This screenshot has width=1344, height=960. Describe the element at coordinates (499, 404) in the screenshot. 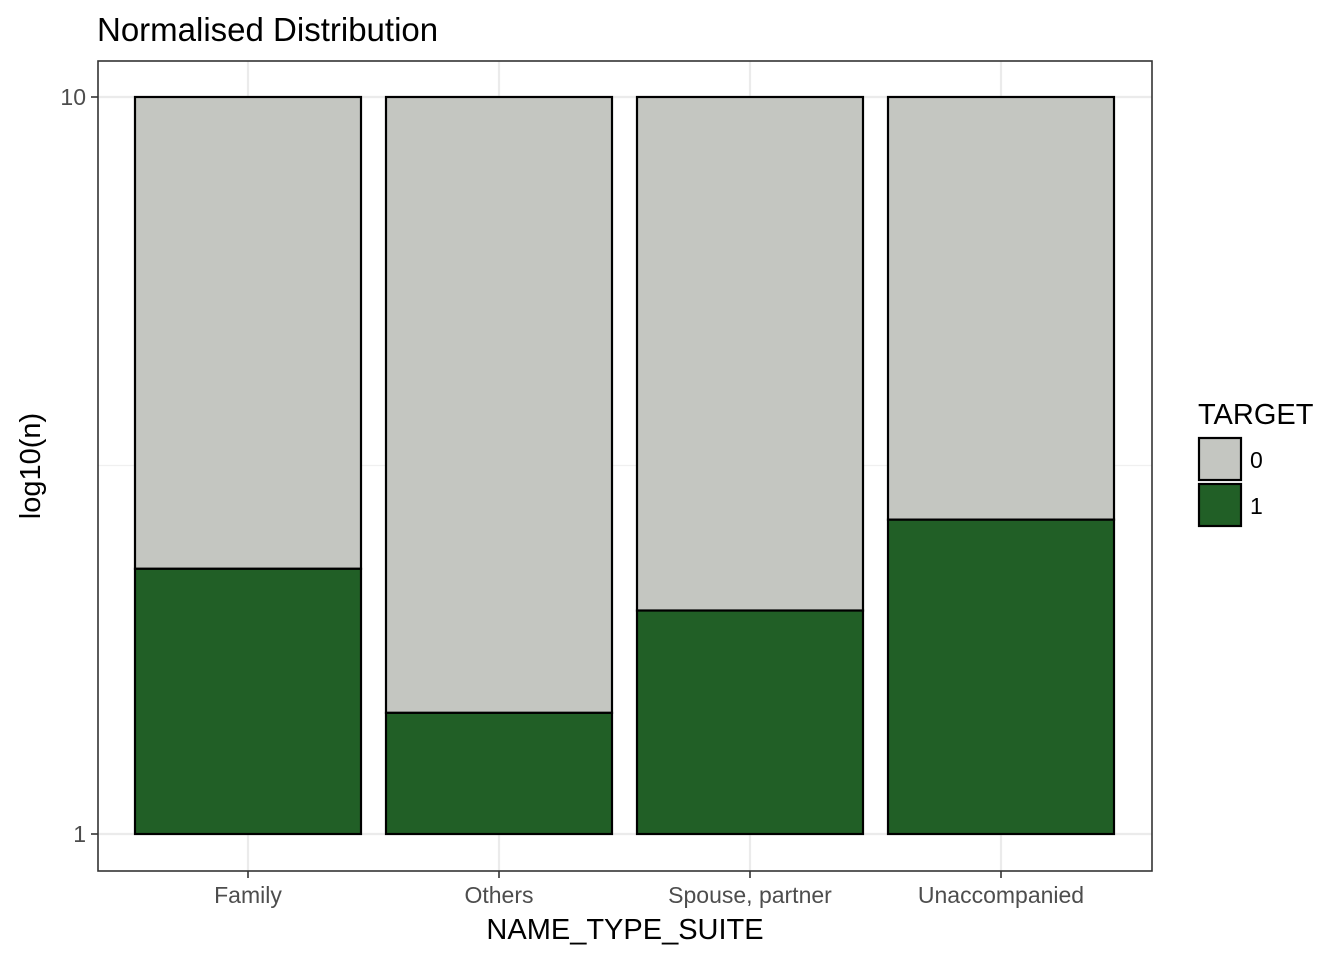

I see `bar-target-0-others` at that location.